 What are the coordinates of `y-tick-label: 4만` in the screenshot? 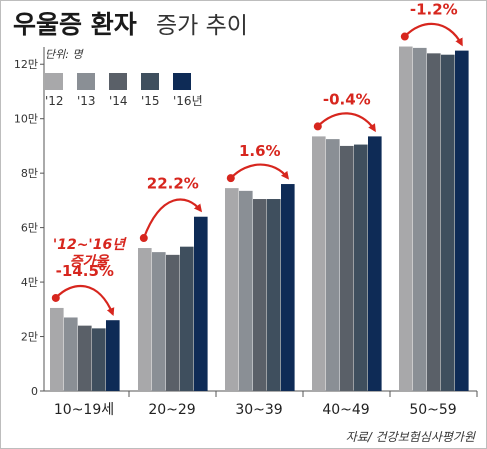 It's located at (29, 282).